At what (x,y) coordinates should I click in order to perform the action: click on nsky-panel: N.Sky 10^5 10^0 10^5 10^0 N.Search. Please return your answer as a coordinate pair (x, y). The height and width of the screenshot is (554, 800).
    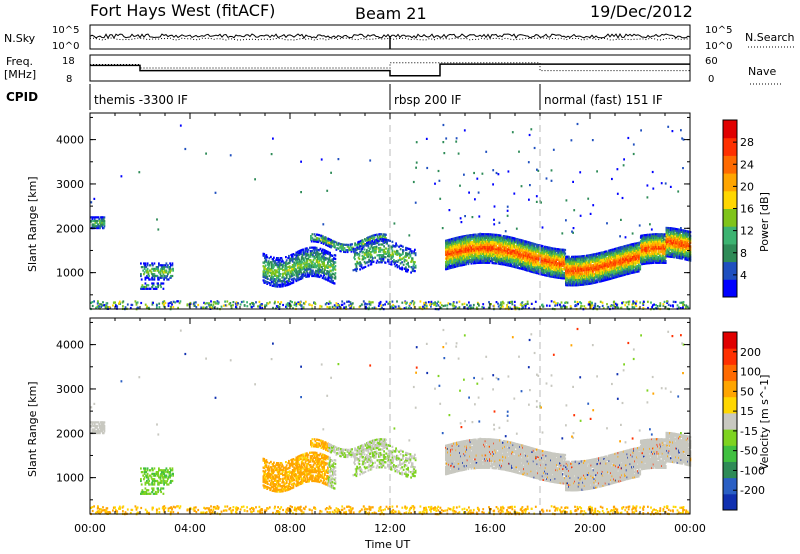
    Looking at the image, I should click on (399, 38).